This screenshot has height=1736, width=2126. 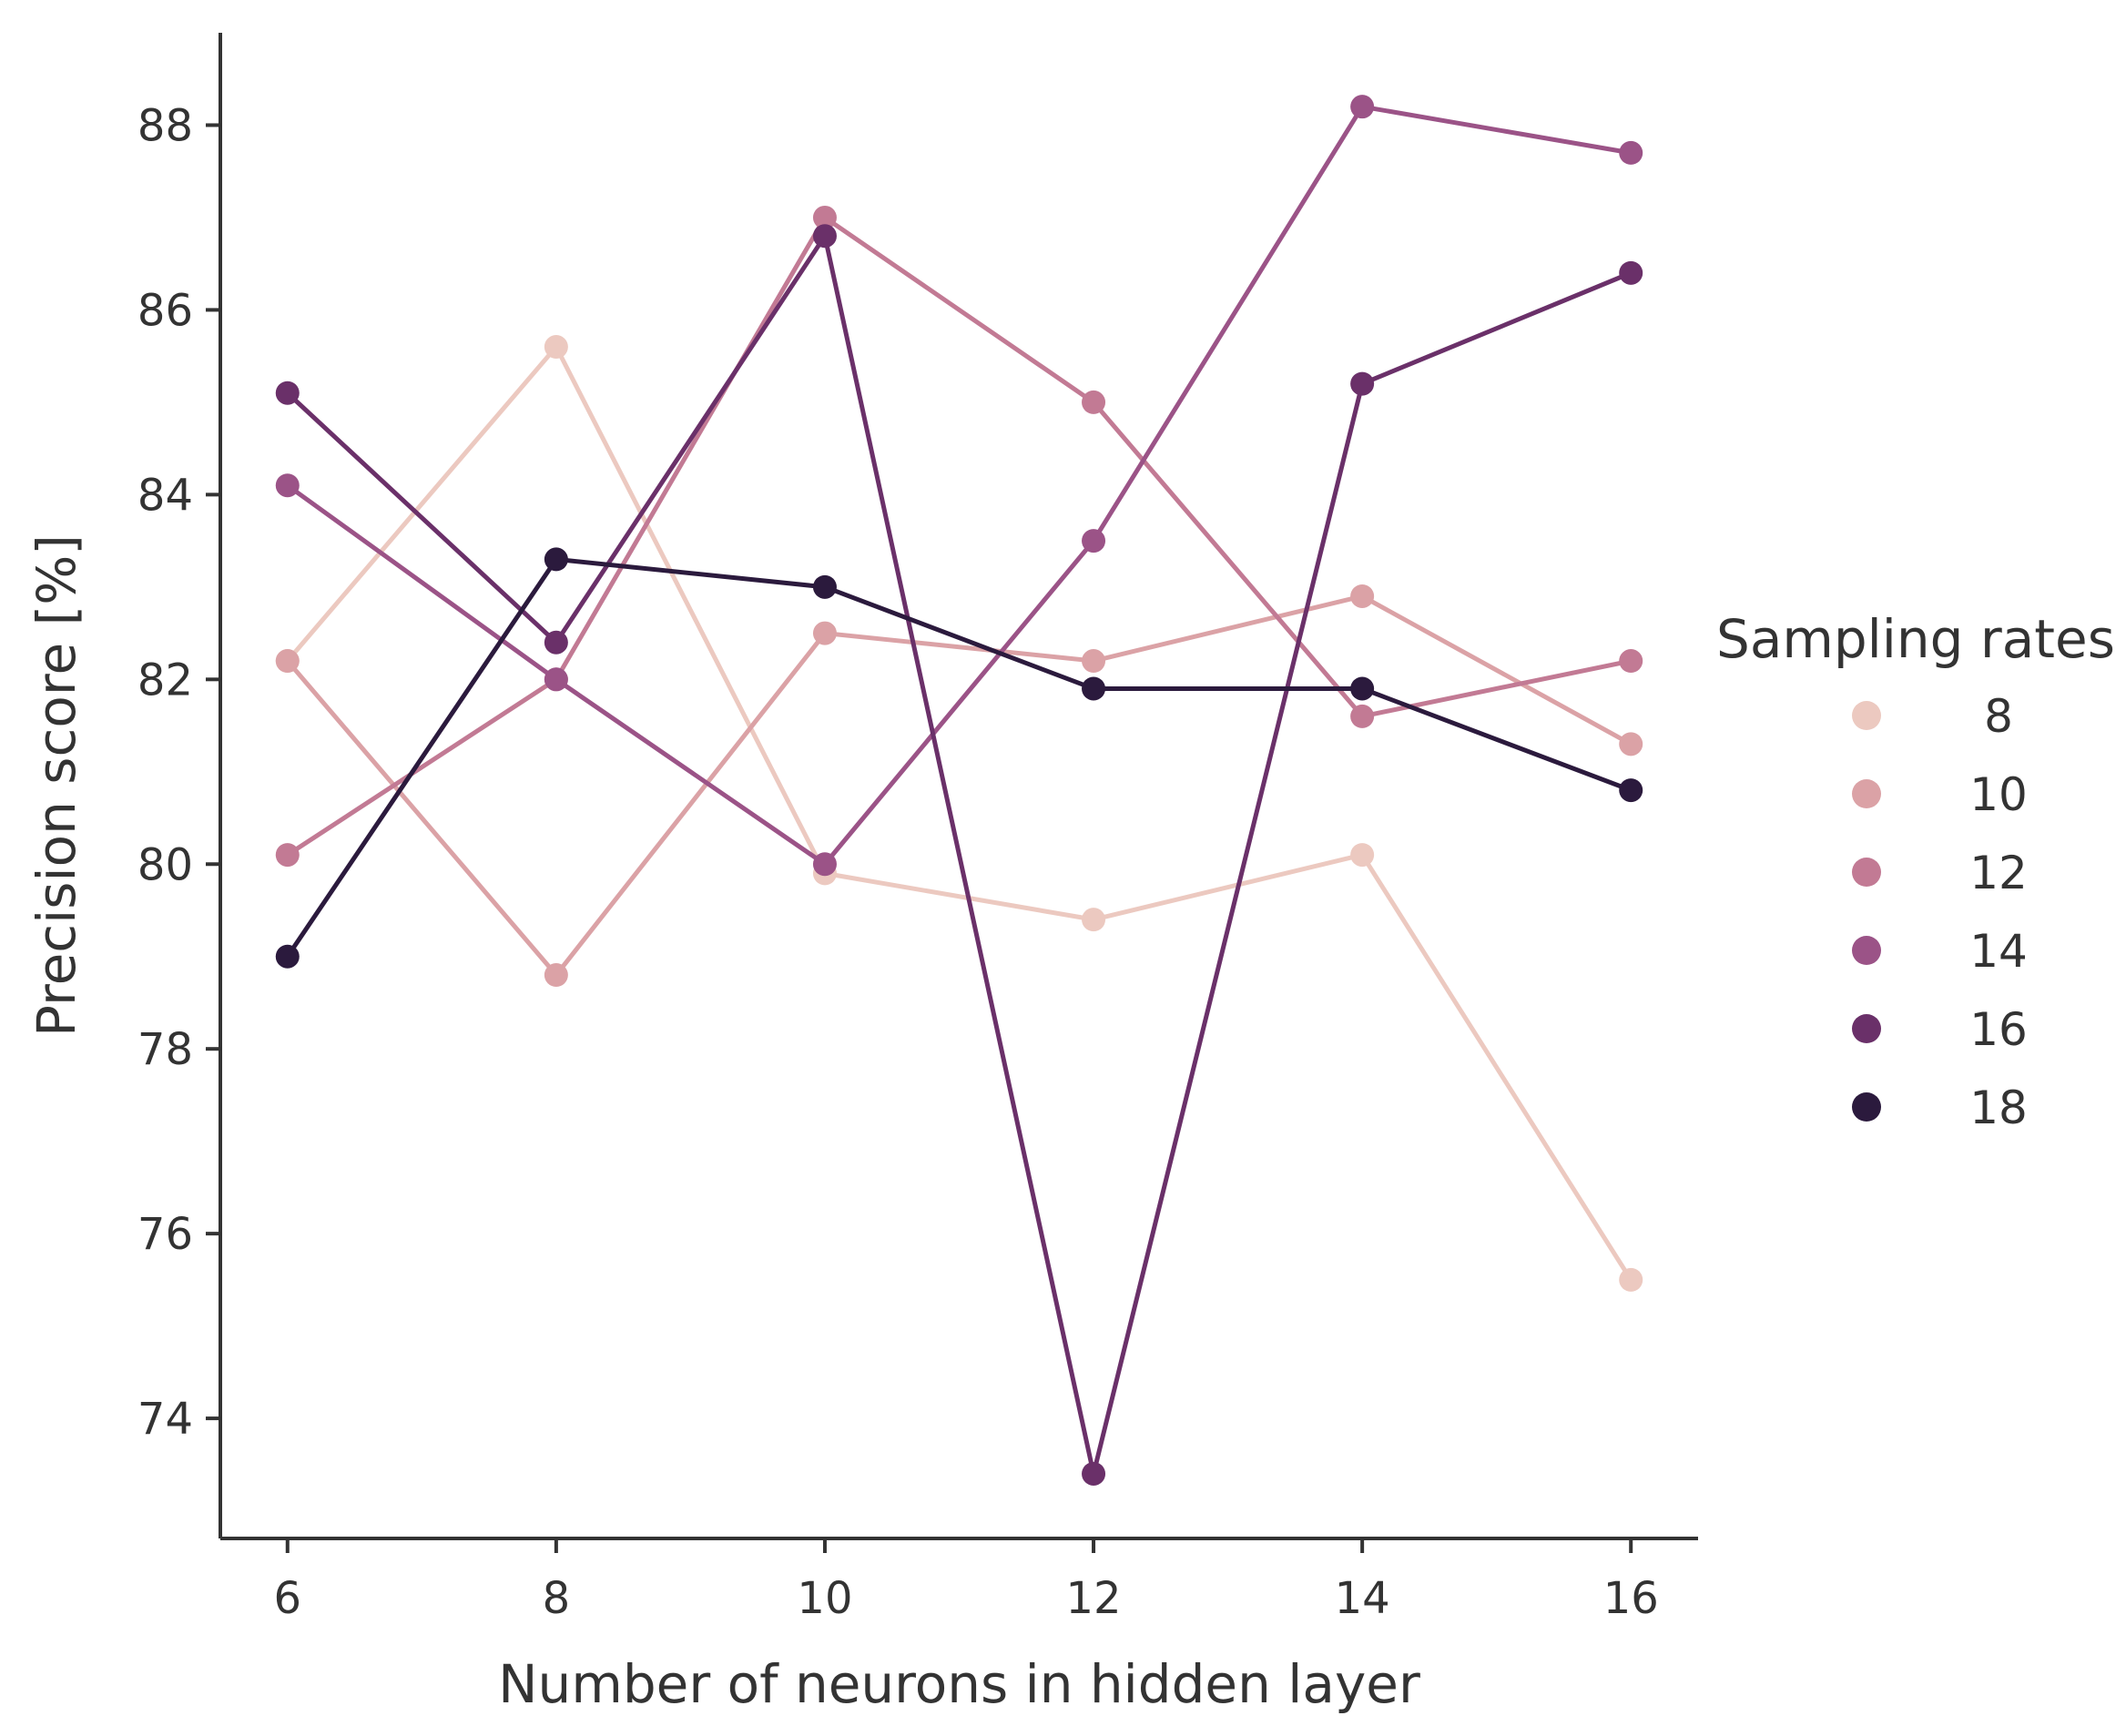 I want to click on y-tick-label: 76, so click(x=165, y=1235).